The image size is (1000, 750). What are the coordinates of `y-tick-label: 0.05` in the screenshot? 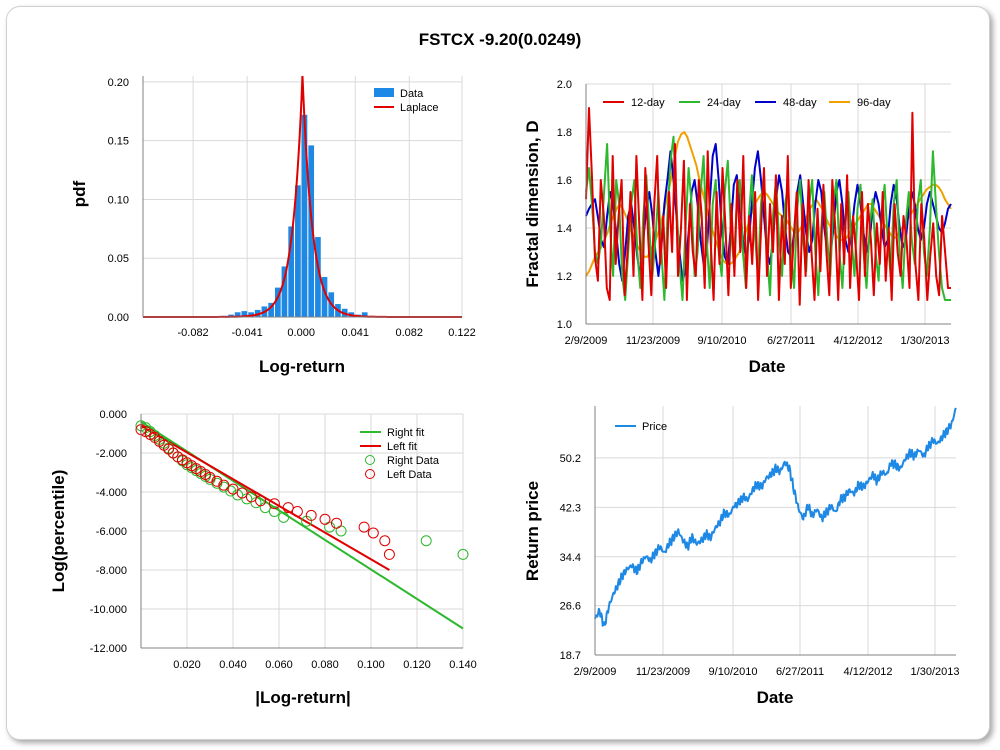 It's located at (118, 259).